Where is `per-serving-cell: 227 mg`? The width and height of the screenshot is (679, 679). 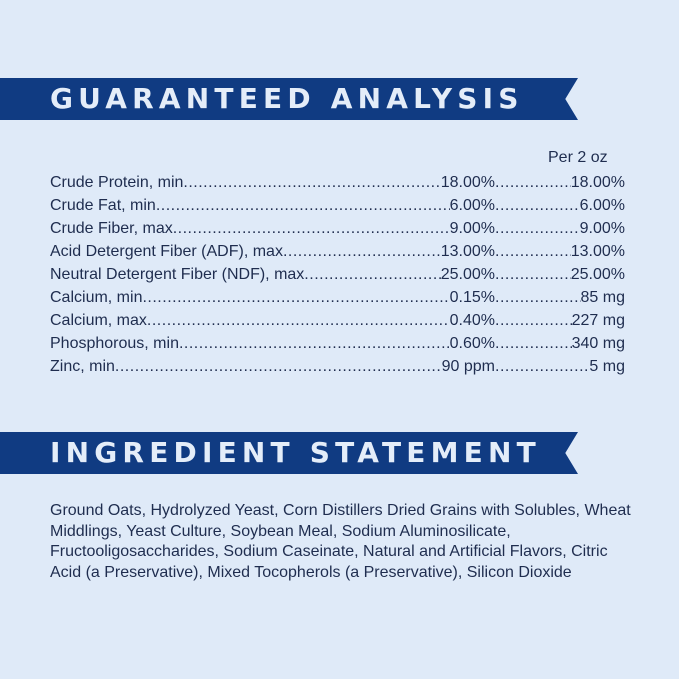 per-serving-cell: 227 mg is located at coordinates (560, 320).